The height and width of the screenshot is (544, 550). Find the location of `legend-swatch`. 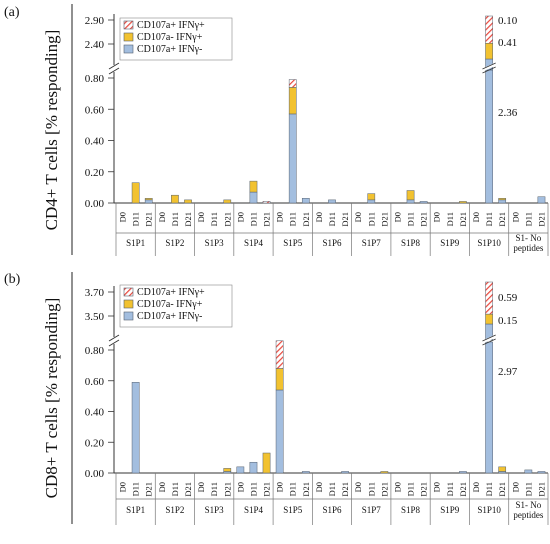

legend-swatch is located at coordinates (128, 292).